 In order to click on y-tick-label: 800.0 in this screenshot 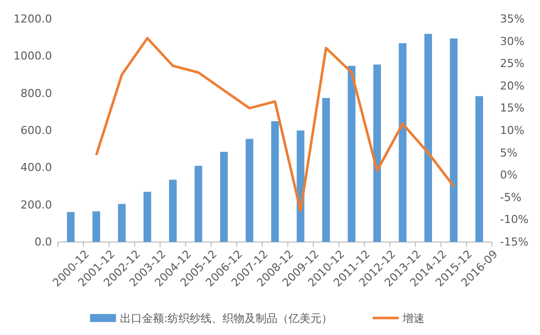, I will do `click(36, 93)`.